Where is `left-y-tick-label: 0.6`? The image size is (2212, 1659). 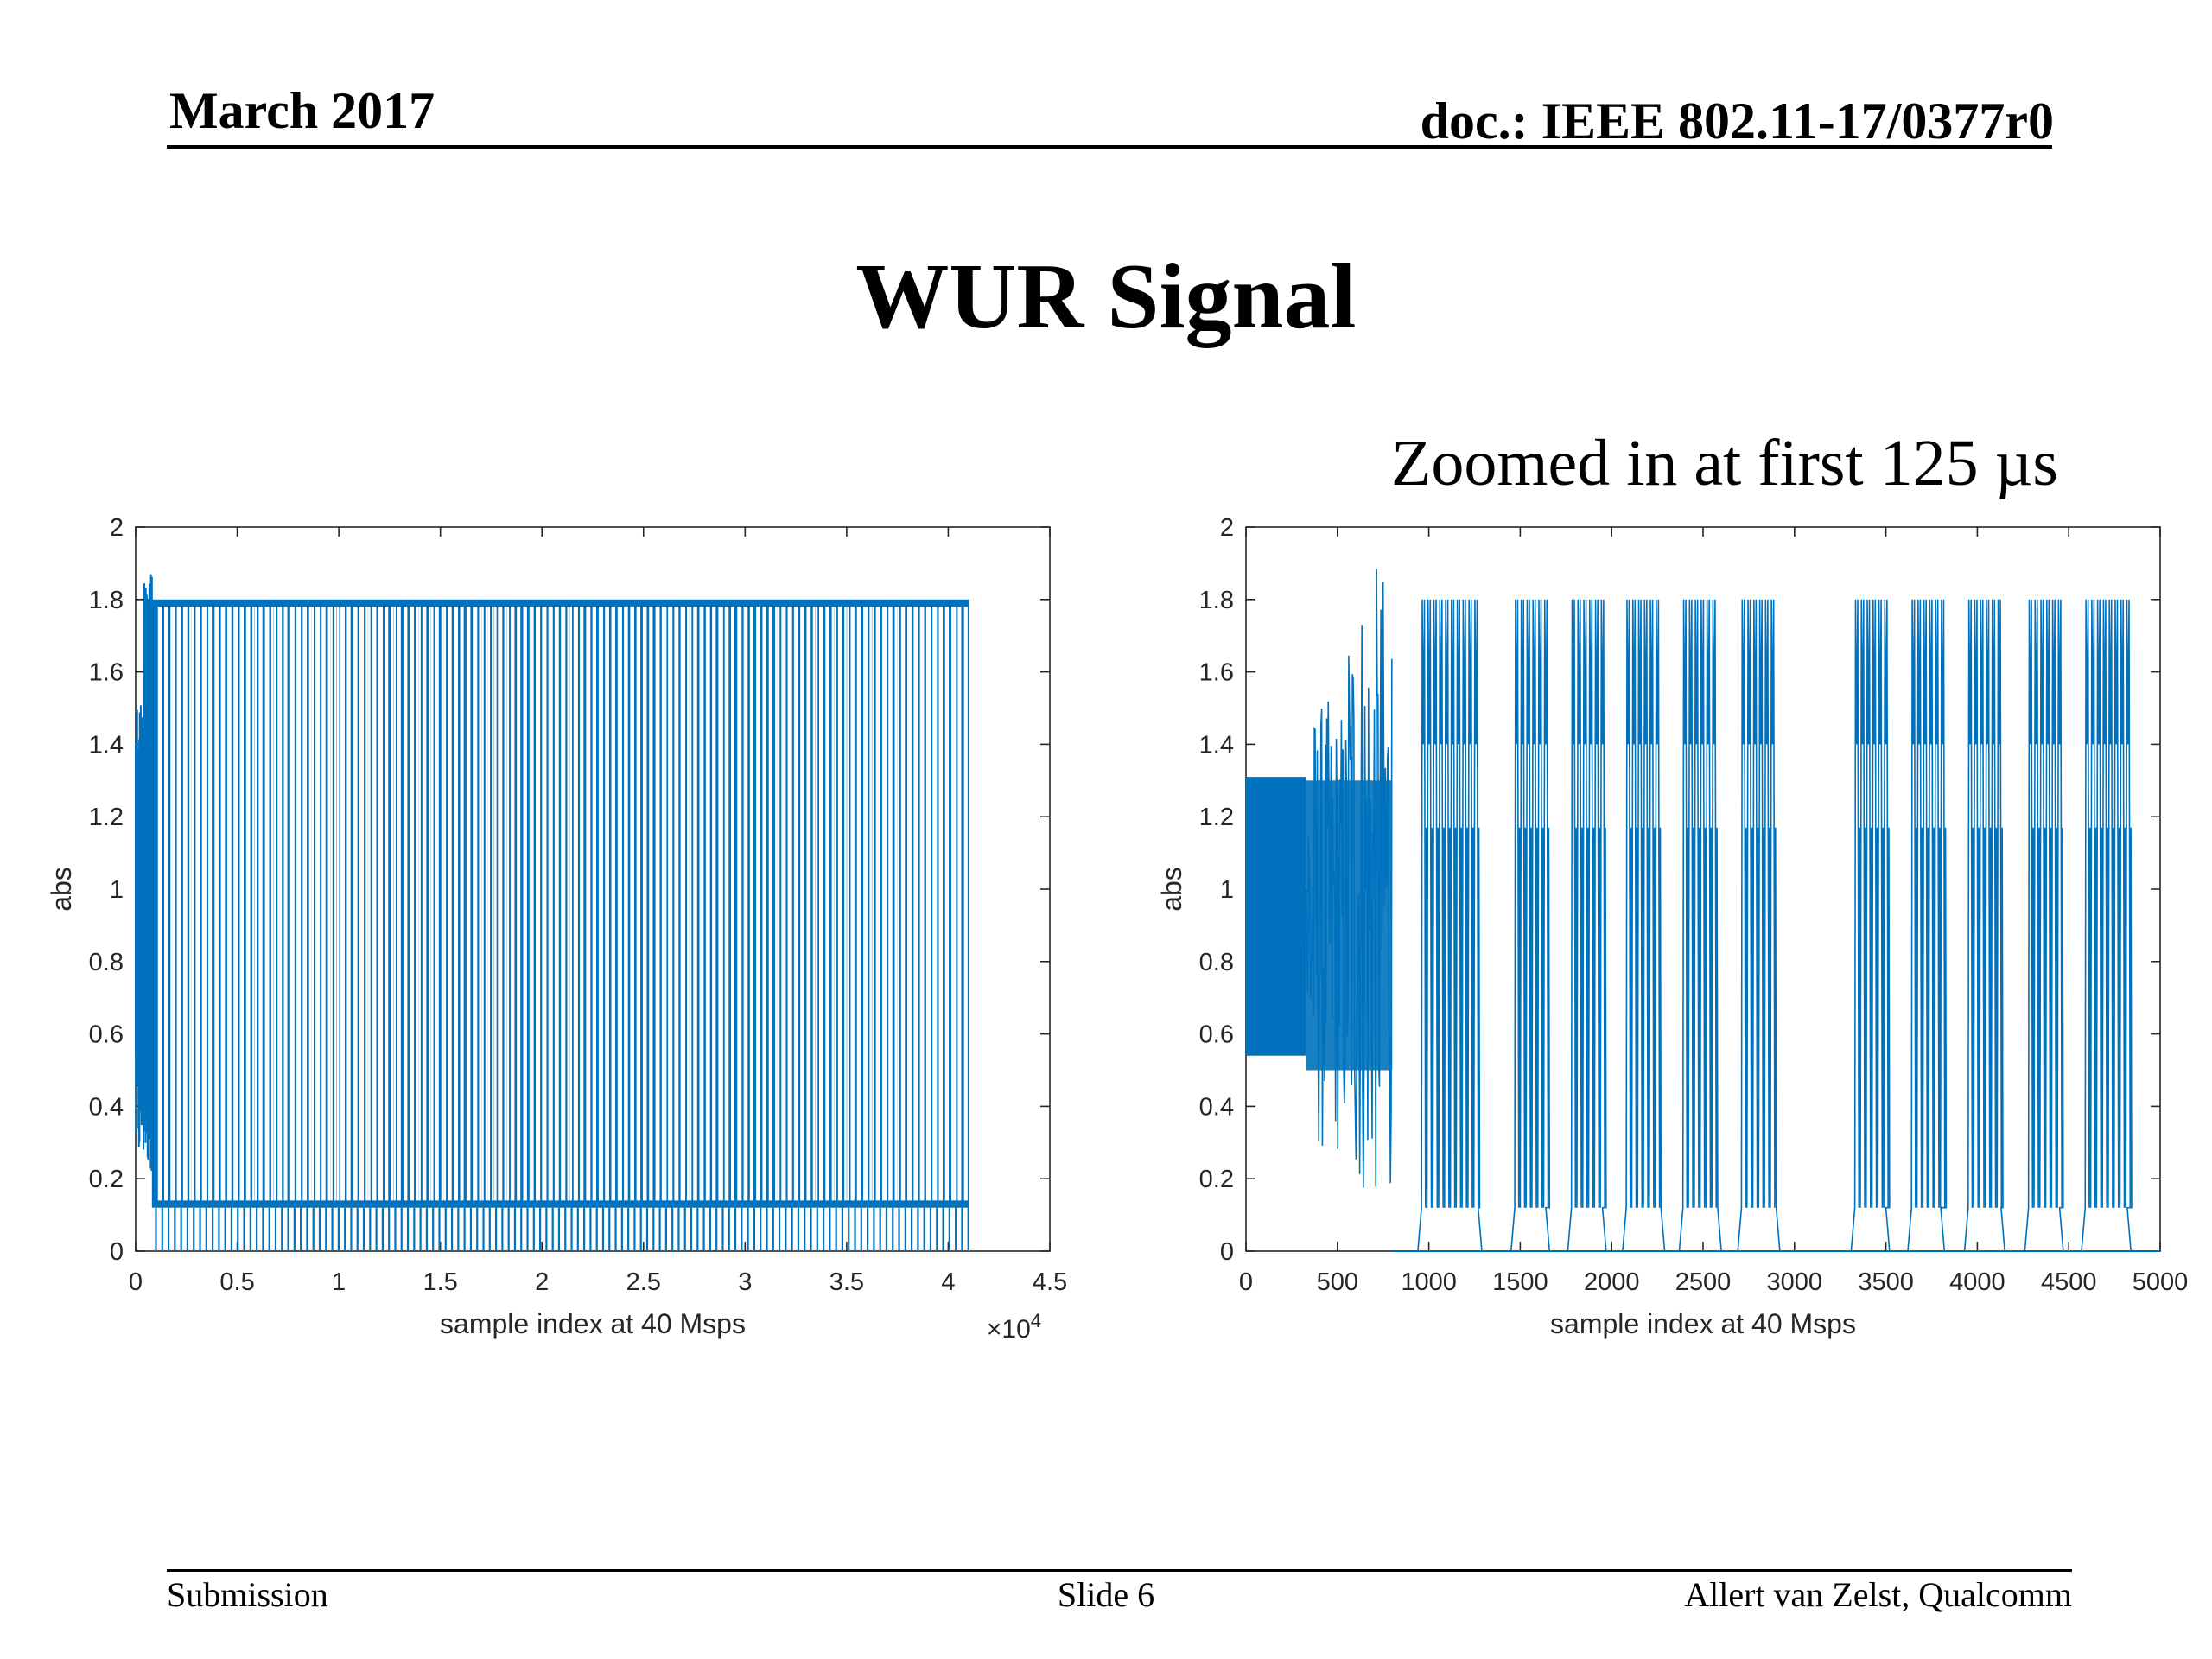
left-y-tick-label: 0.6 is located at coordinates (106, 1035).